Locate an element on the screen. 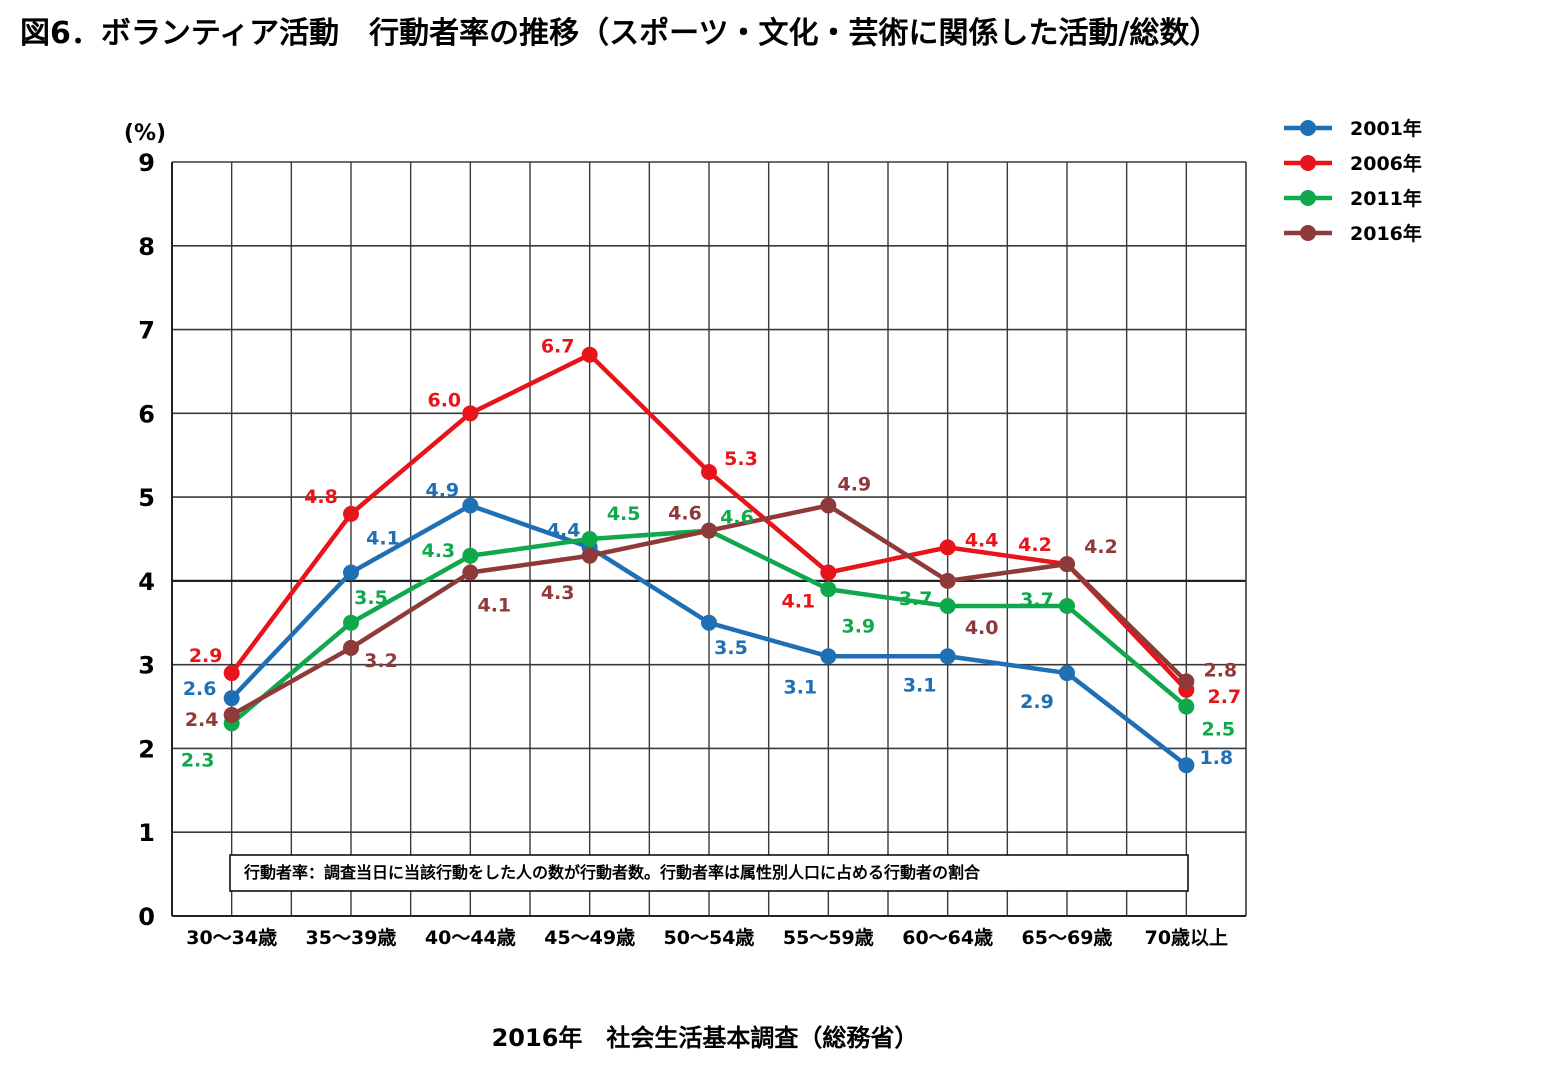 The height and width of the screenshot is (1076, 1560). y-tick-label: 1 is located at coordinates (146, 833).